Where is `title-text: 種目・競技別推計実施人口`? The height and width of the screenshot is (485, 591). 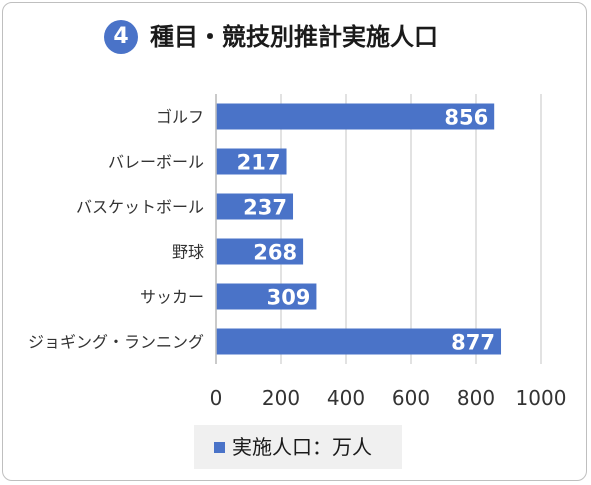
title-text: 種目・競技別推計実施人口 is located at coordinates (294, 37).